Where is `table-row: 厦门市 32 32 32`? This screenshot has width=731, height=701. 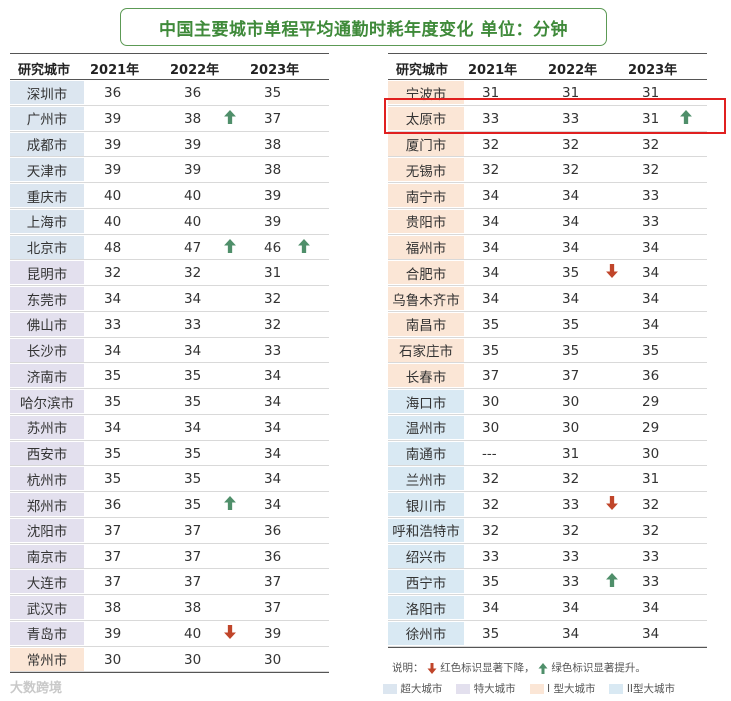 table-row: 厦门市 32 32 32 is located at coordinates (547, 145).